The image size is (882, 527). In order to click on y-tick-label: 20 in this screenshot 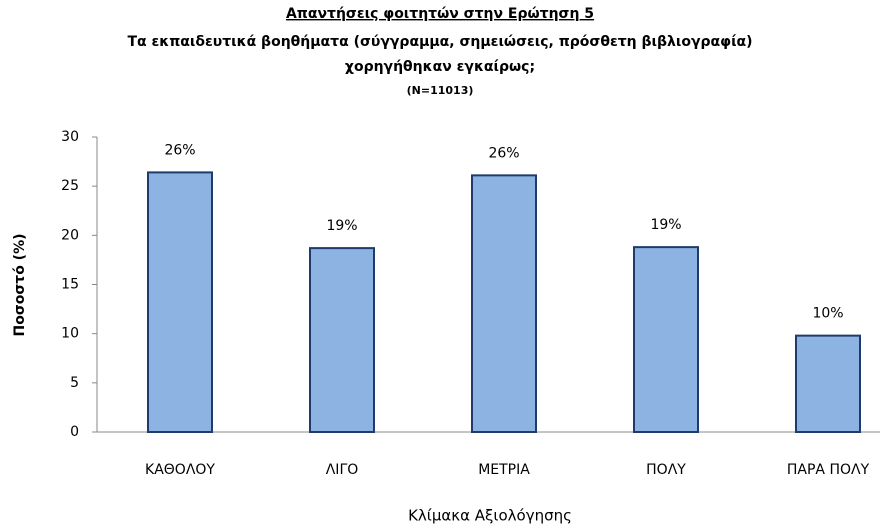, I will do `click(70, 235)`.